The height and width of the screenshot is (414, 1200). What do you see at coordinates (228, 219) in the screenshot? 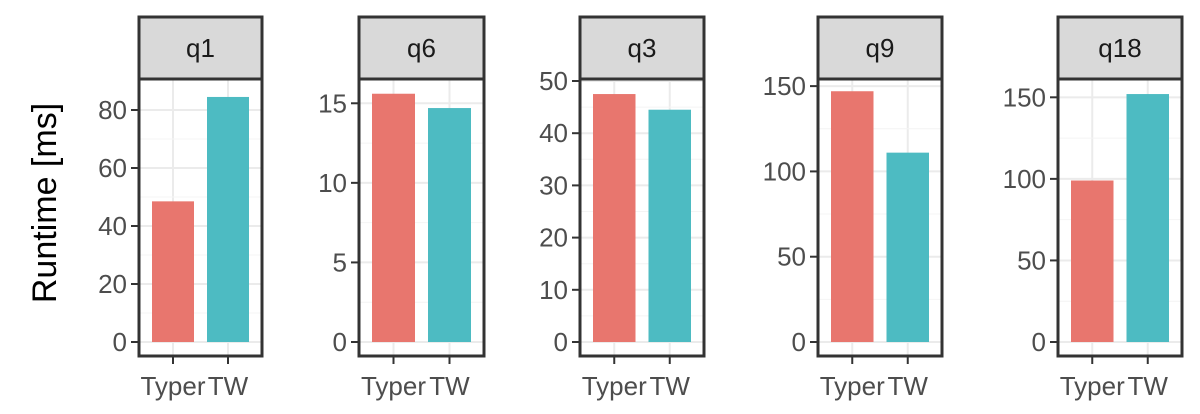
I see `bar-q1-tw` at bounding box center [228, 219].